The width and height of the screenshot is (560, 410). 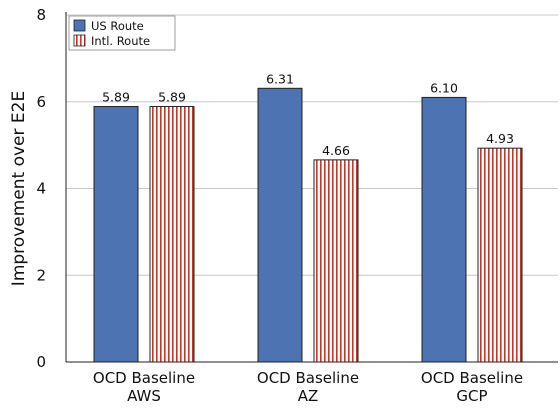 What do you see at coordinates (19, 188) in the screenshot?
I see `y-axis-title: Improvement over E2E` at bounding box center [19, 188].